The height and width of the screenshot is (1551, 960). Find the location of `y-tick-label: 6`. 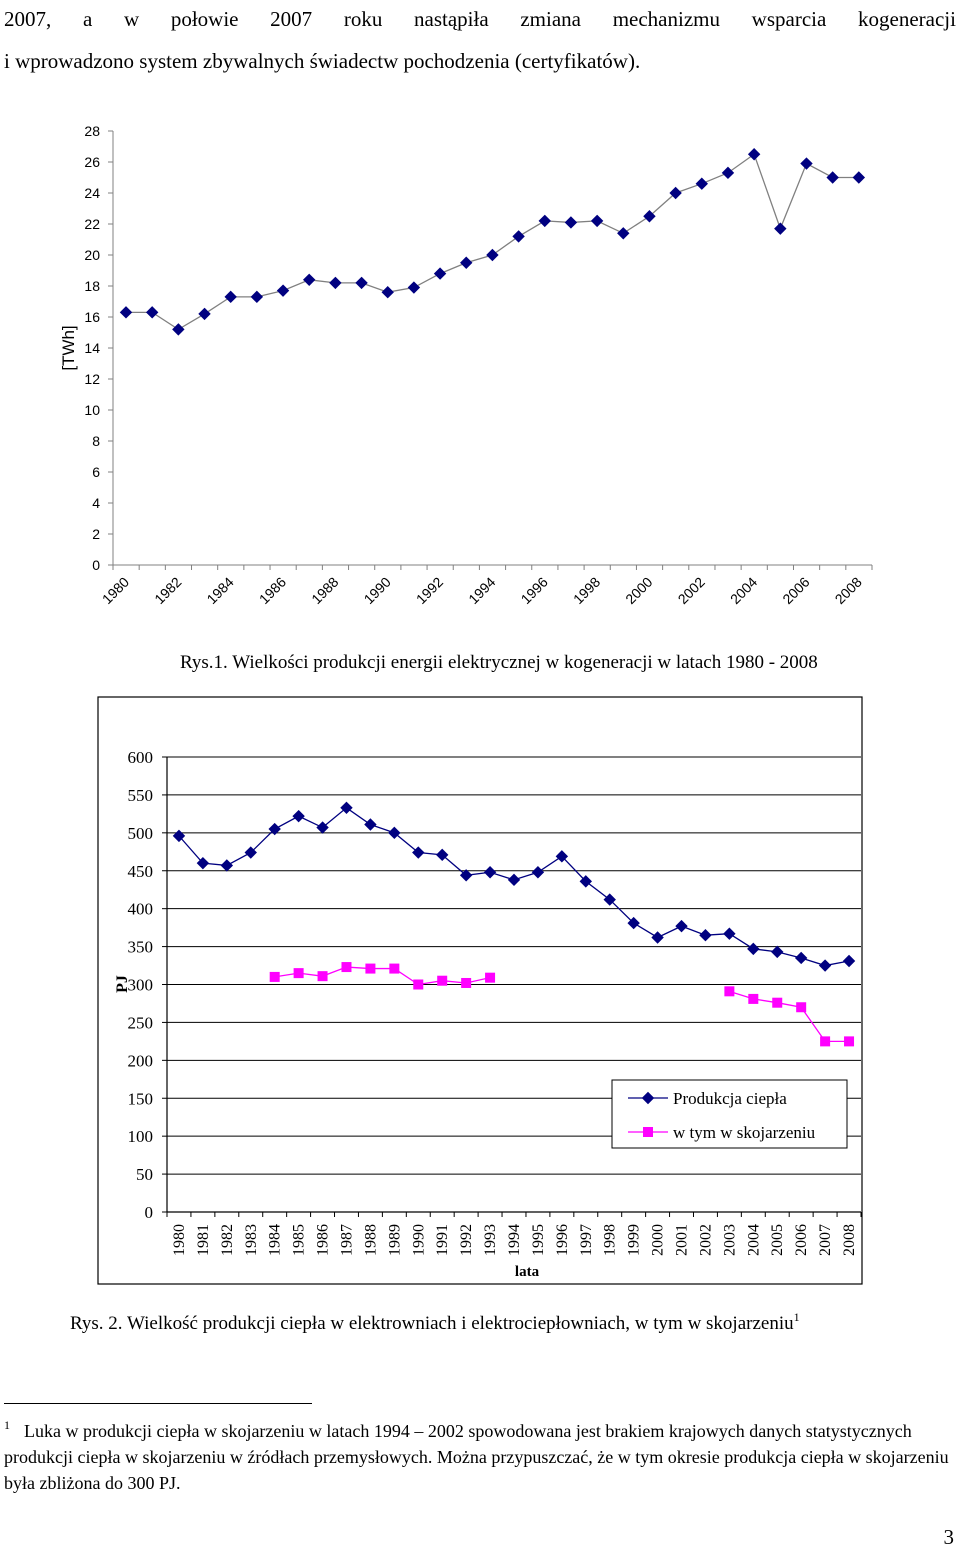

y-tick-label: 6 is located at coordinates (96, 472).